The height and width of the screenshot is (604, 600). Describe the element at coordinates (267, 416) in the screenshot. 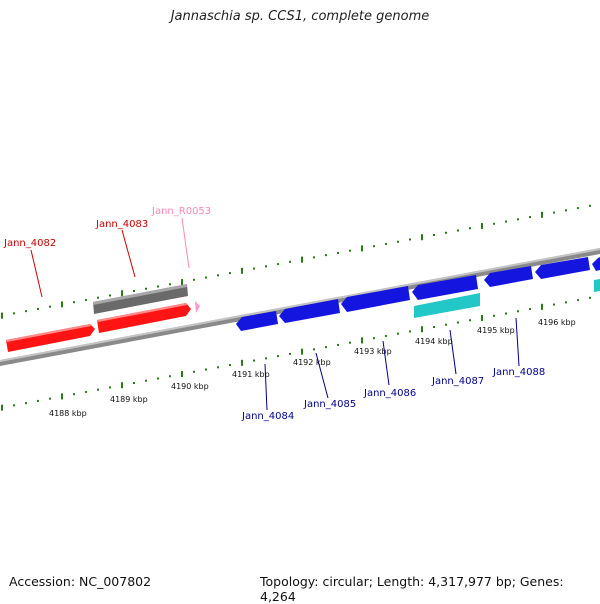

I see `gene-label-jann-4084: Jann_4084` at that location.